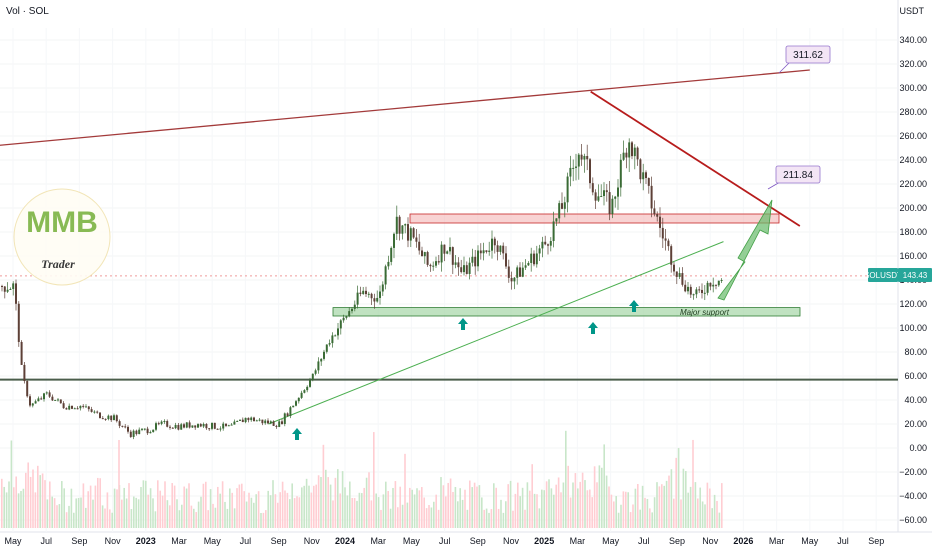 The height and width of the screenshot is (555, 932). What do you see at coordinates (634, 306) in the screenshot?
I see `up-arrow-marker` at bounding box center [634, 306].